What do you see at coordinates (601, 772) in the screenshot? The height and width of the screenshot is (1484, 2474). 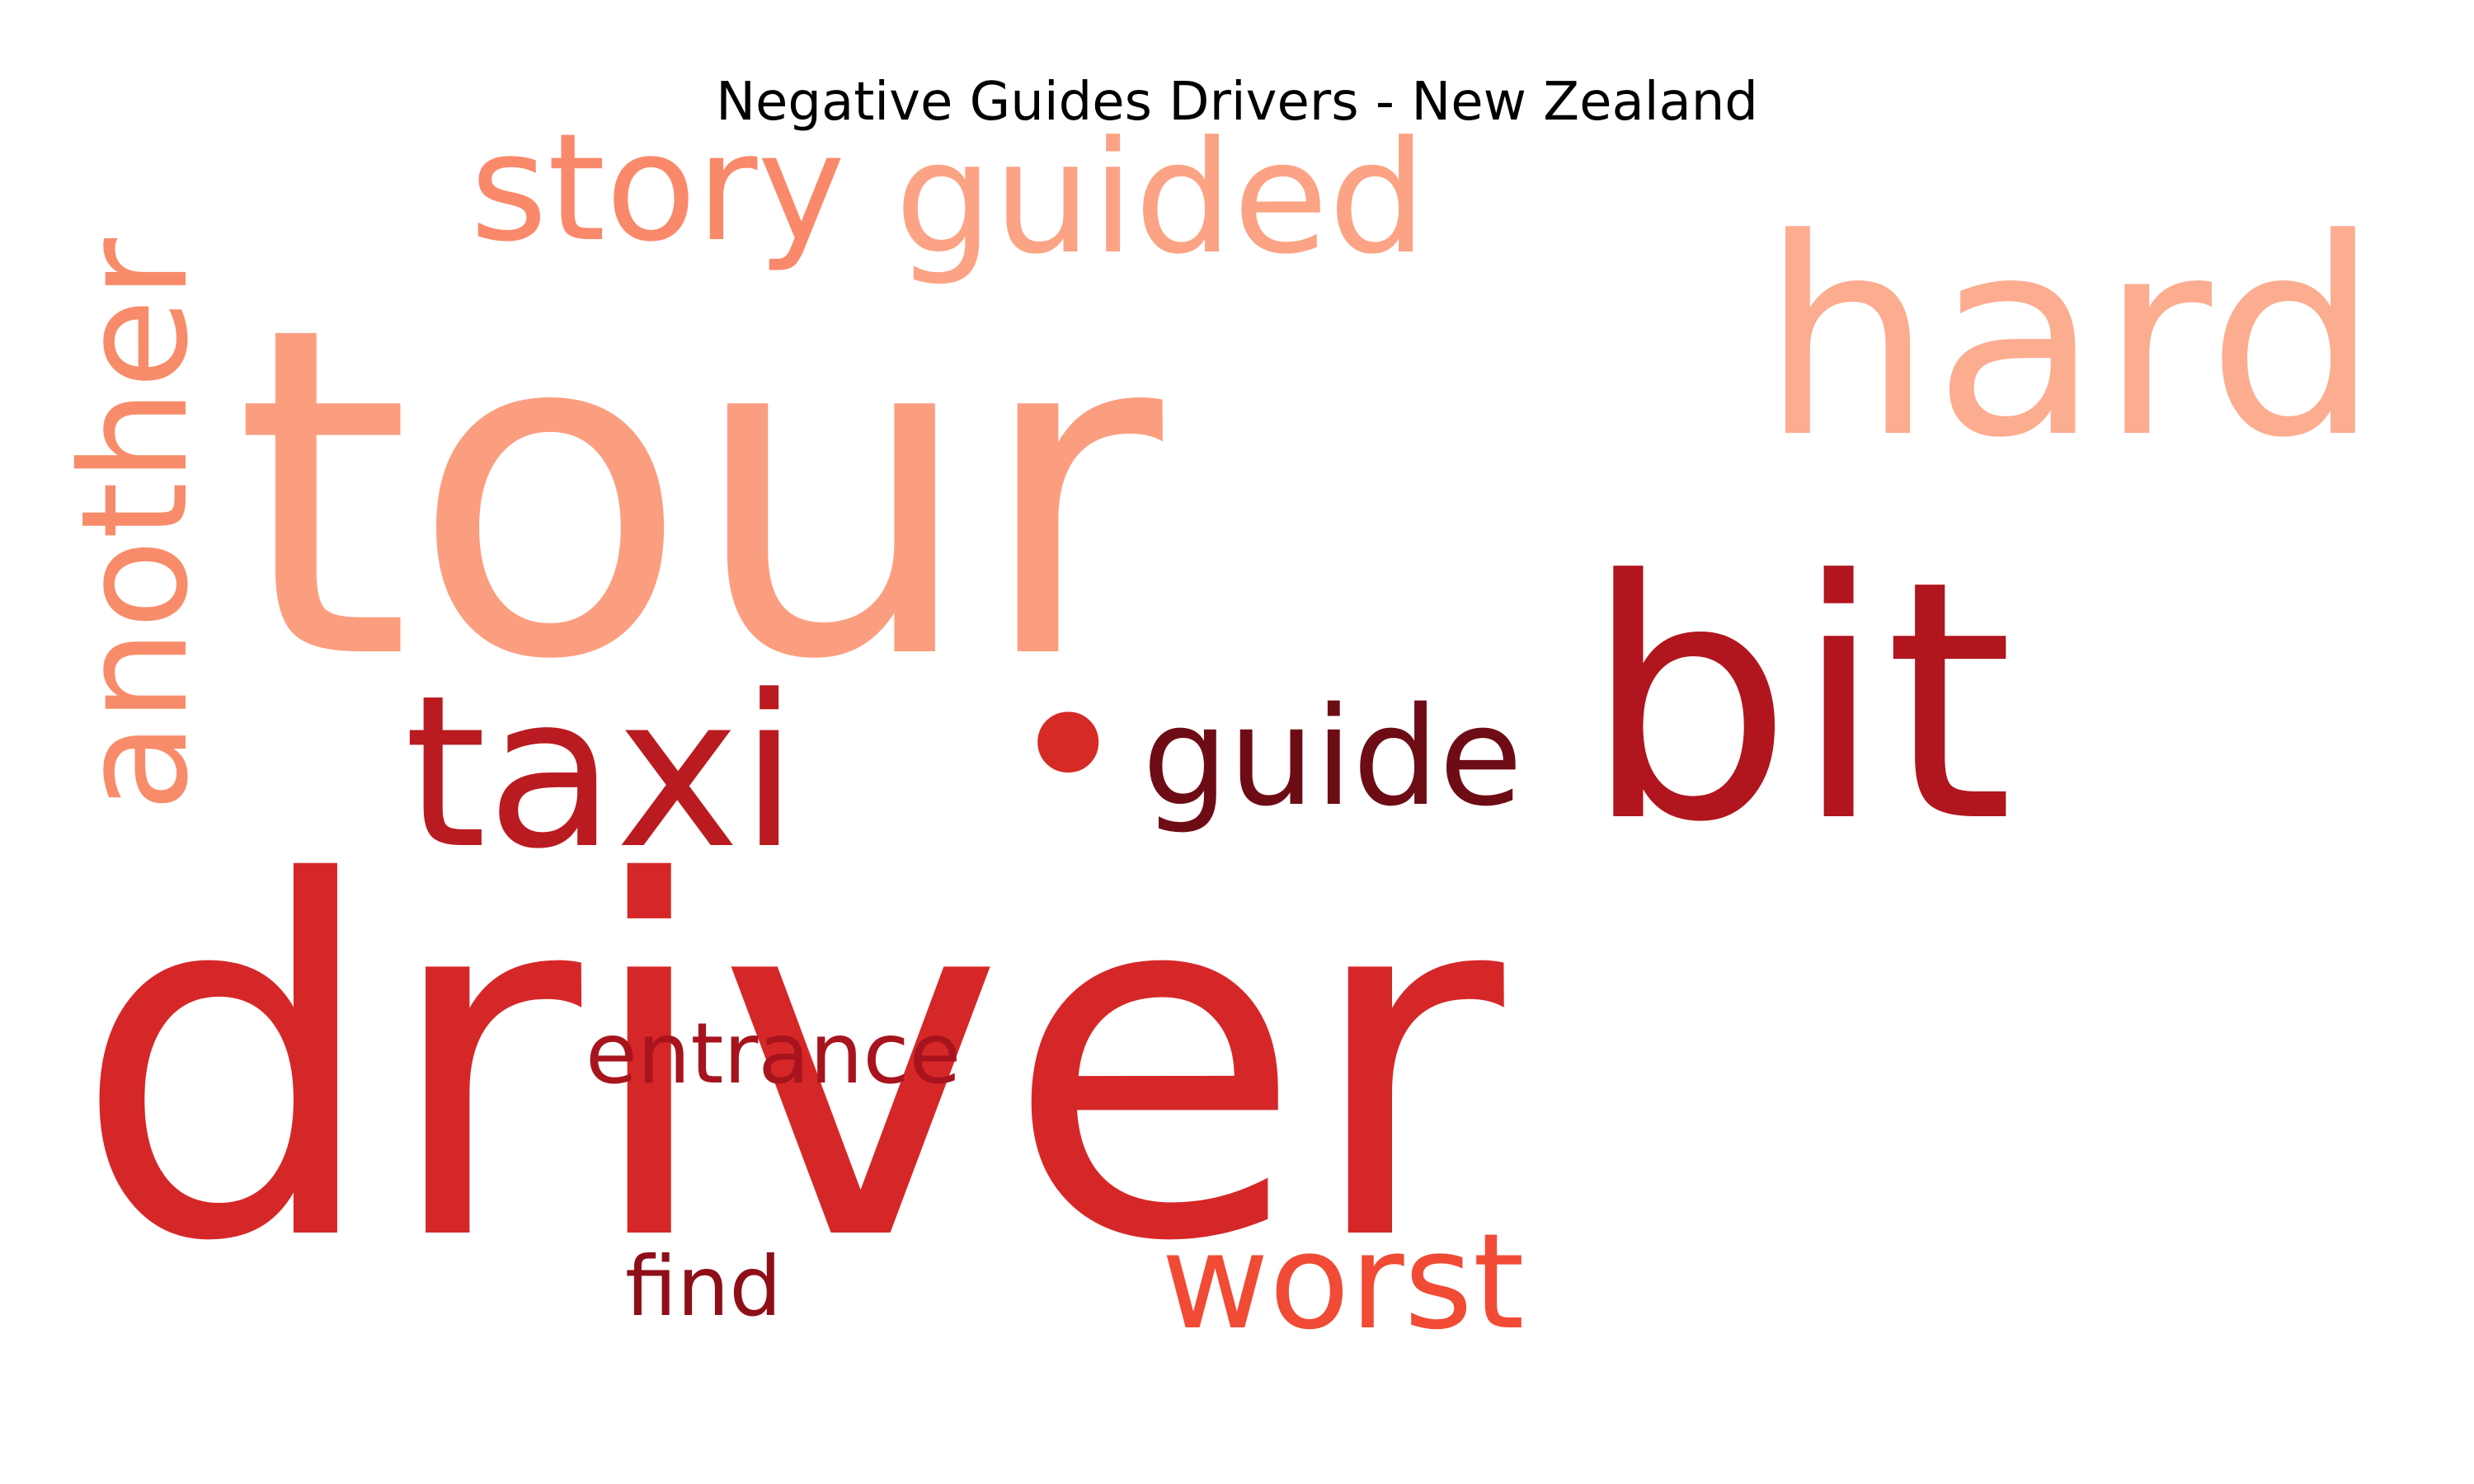 I see `word-taxi: taxi` at bounding box center [601, 772].